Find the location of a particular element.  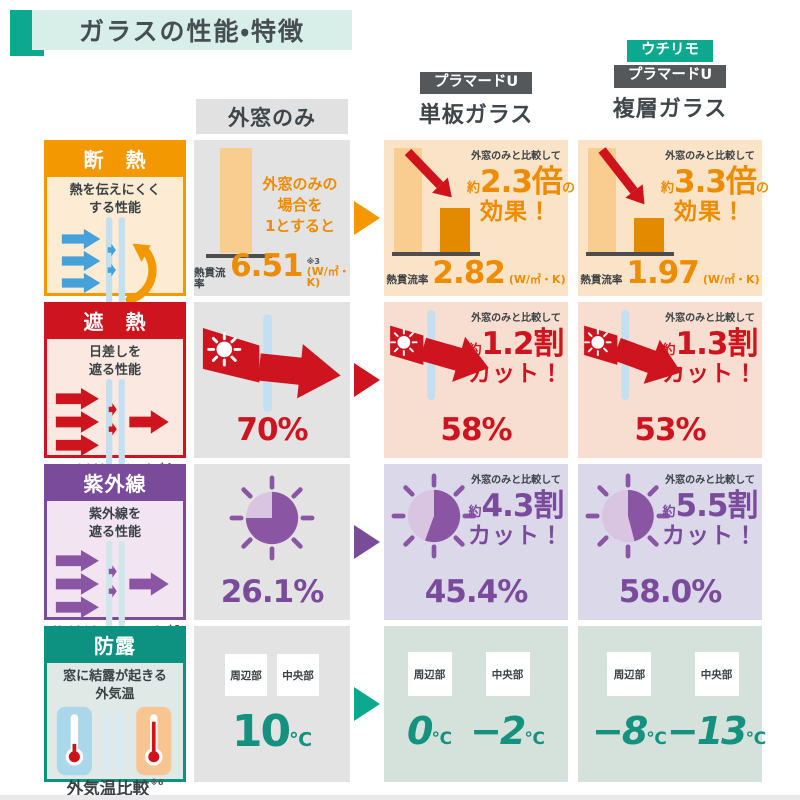

brand-badge-plamard-double: プラマードU is located at coordinates (670, 76).